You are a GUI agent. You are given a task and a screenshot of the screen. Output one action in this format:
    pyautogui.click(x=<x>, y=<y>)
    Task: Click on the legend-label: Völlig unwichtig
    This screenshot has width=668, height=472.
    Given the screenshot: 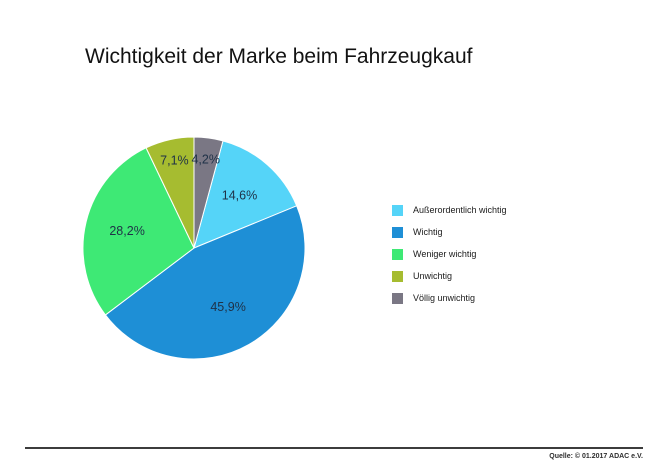 What is the action you would take?
    pyautogui.click(x=444, y=298)
    